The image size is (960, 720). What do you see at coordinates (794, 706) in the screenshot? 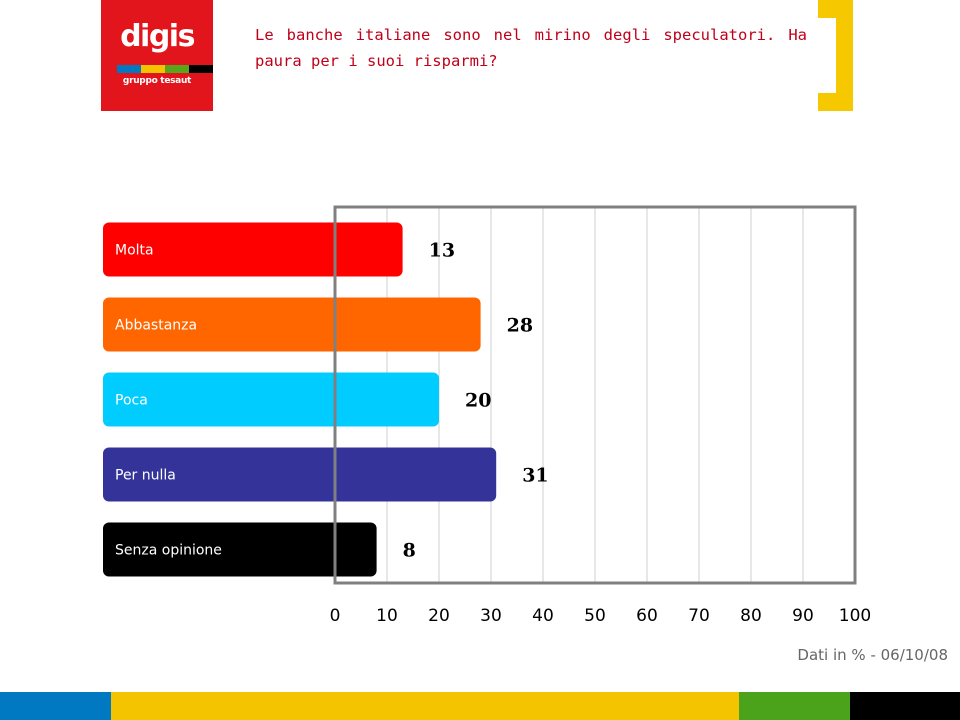
I see `bottom-bar-segment-green` at bounding box center [794, 706].